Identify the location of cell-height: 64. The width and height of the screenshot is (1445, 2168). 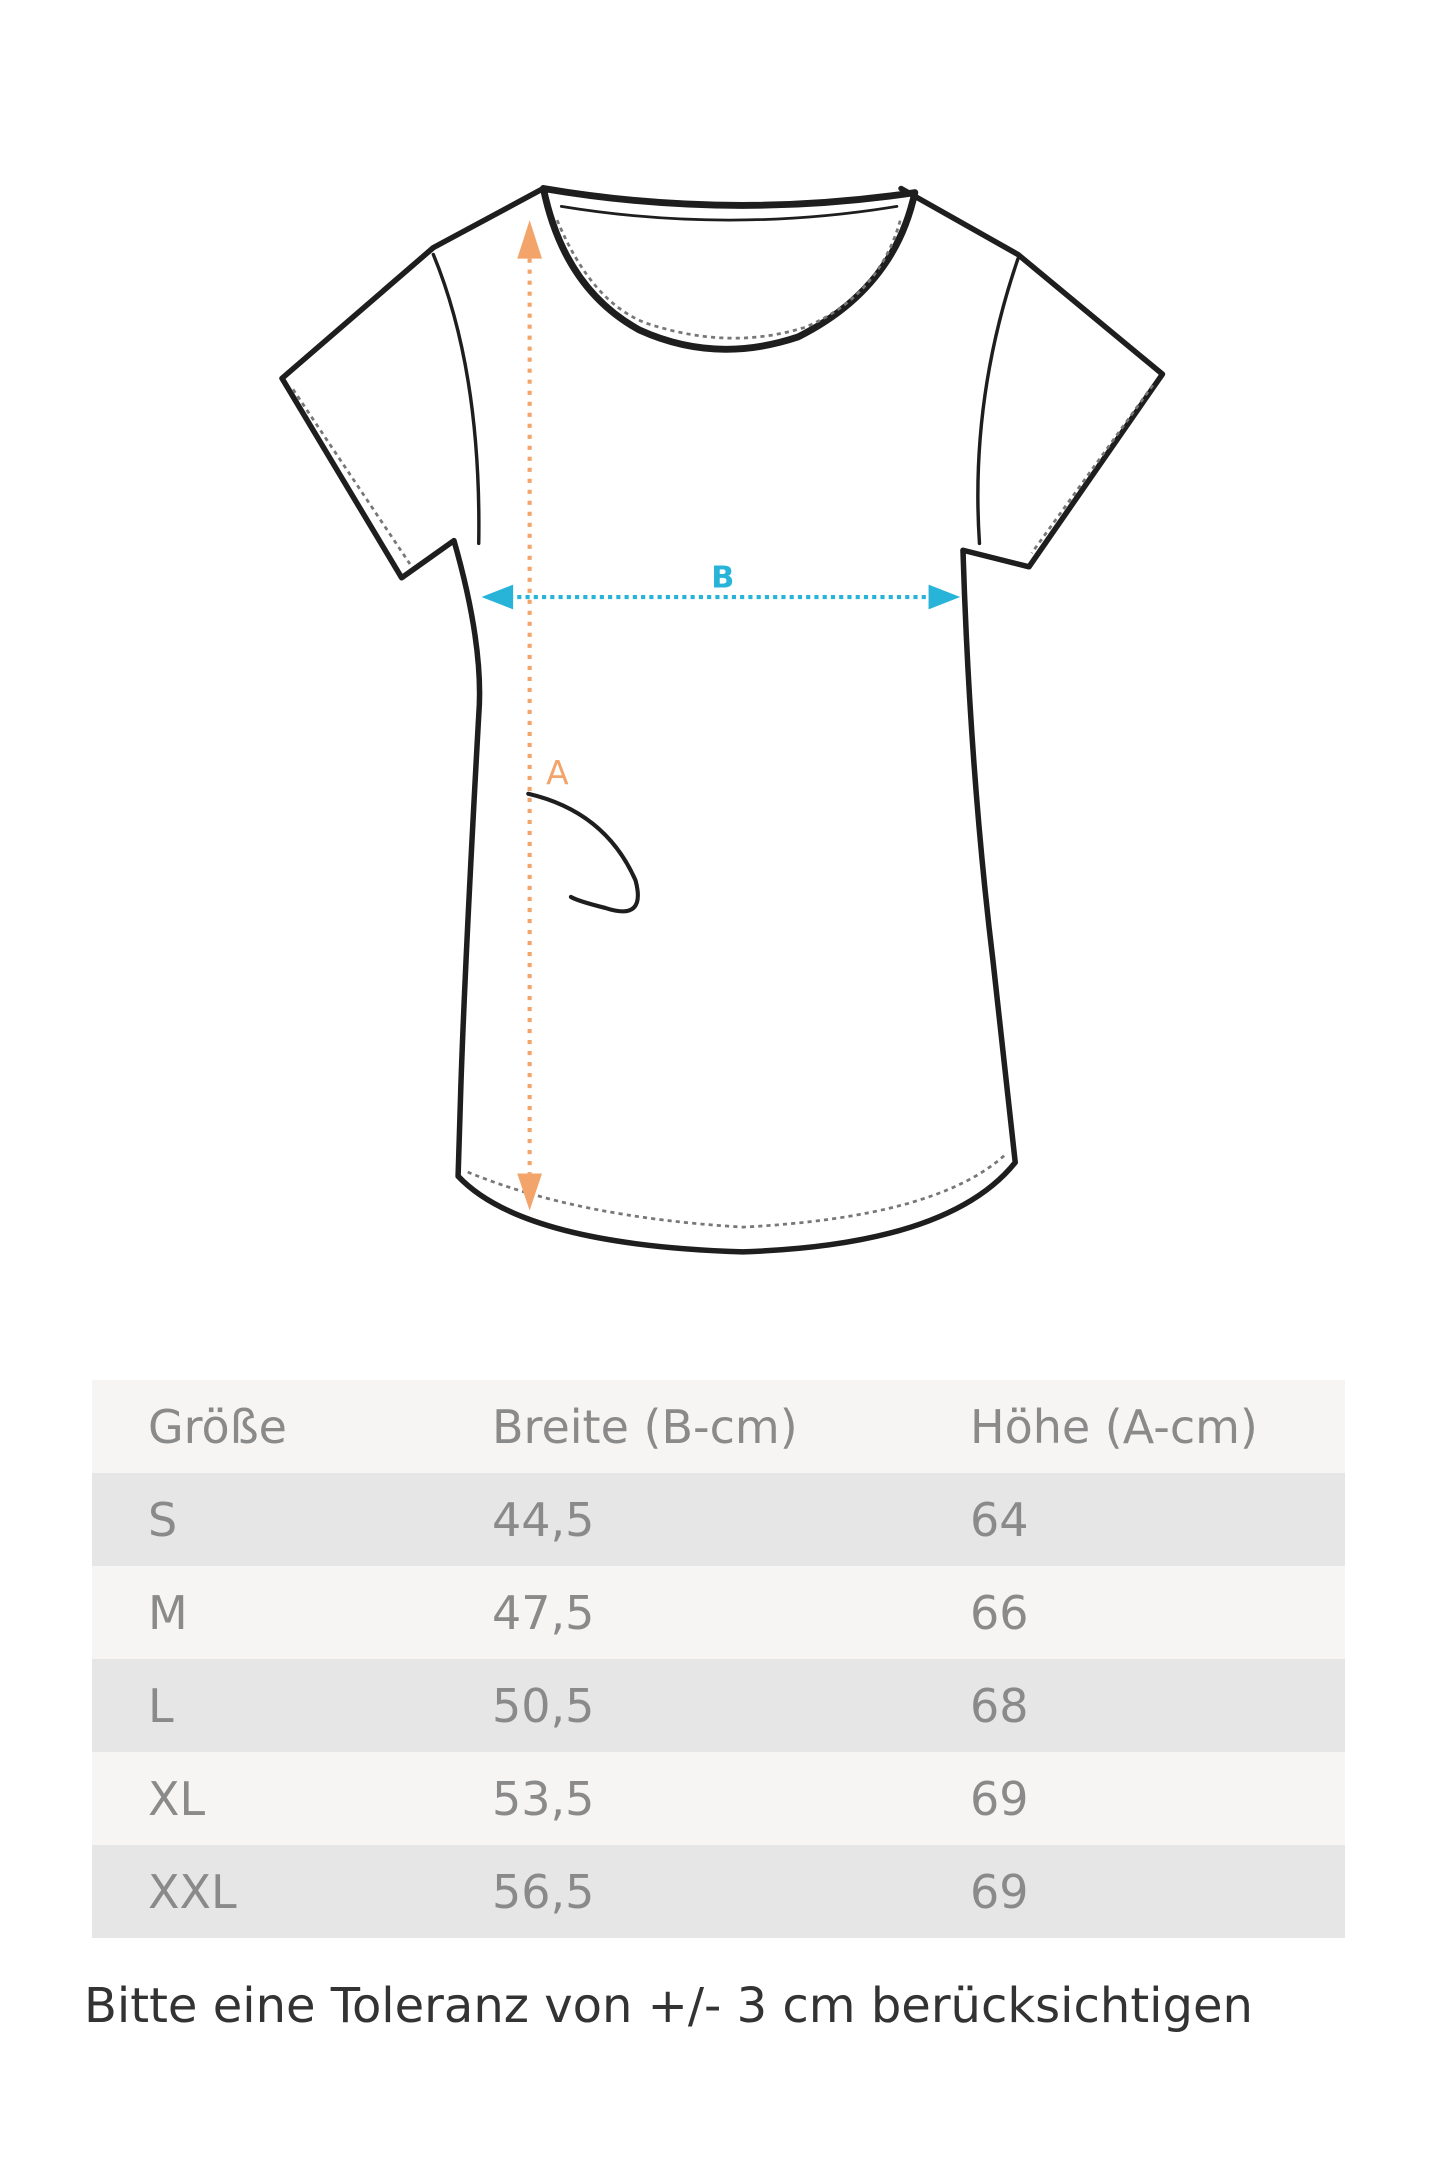
(999, 1519).